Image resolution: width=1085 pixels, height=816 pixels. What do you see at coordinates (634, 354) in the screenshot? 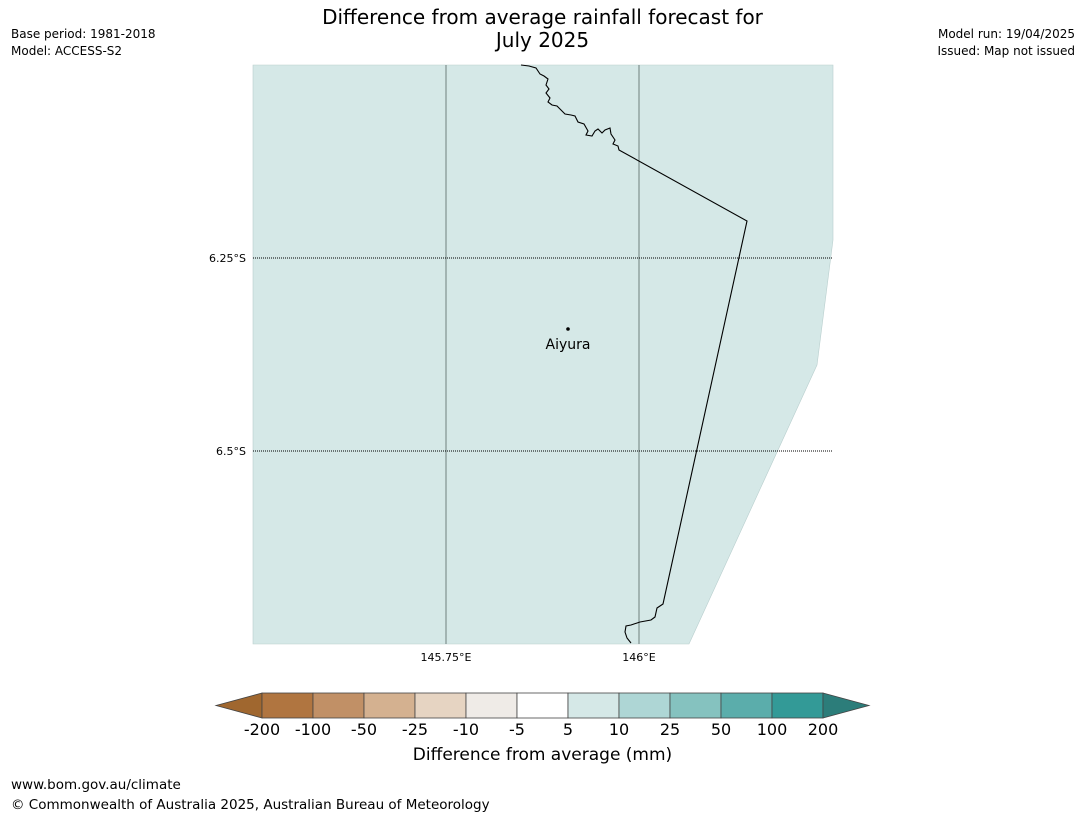
I see `coastline-border` at bounding box center [634, 354].